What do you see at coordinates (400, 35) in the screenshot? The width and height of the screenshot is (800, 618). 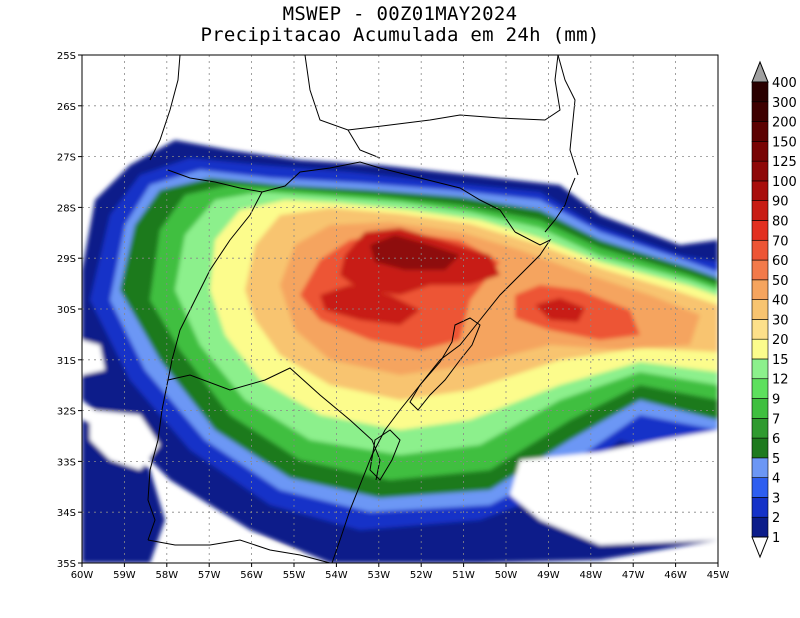 I see `chart-title-line2: Precipitacao Acumulada em 24h (mm)` at bounding box center [400, 35].